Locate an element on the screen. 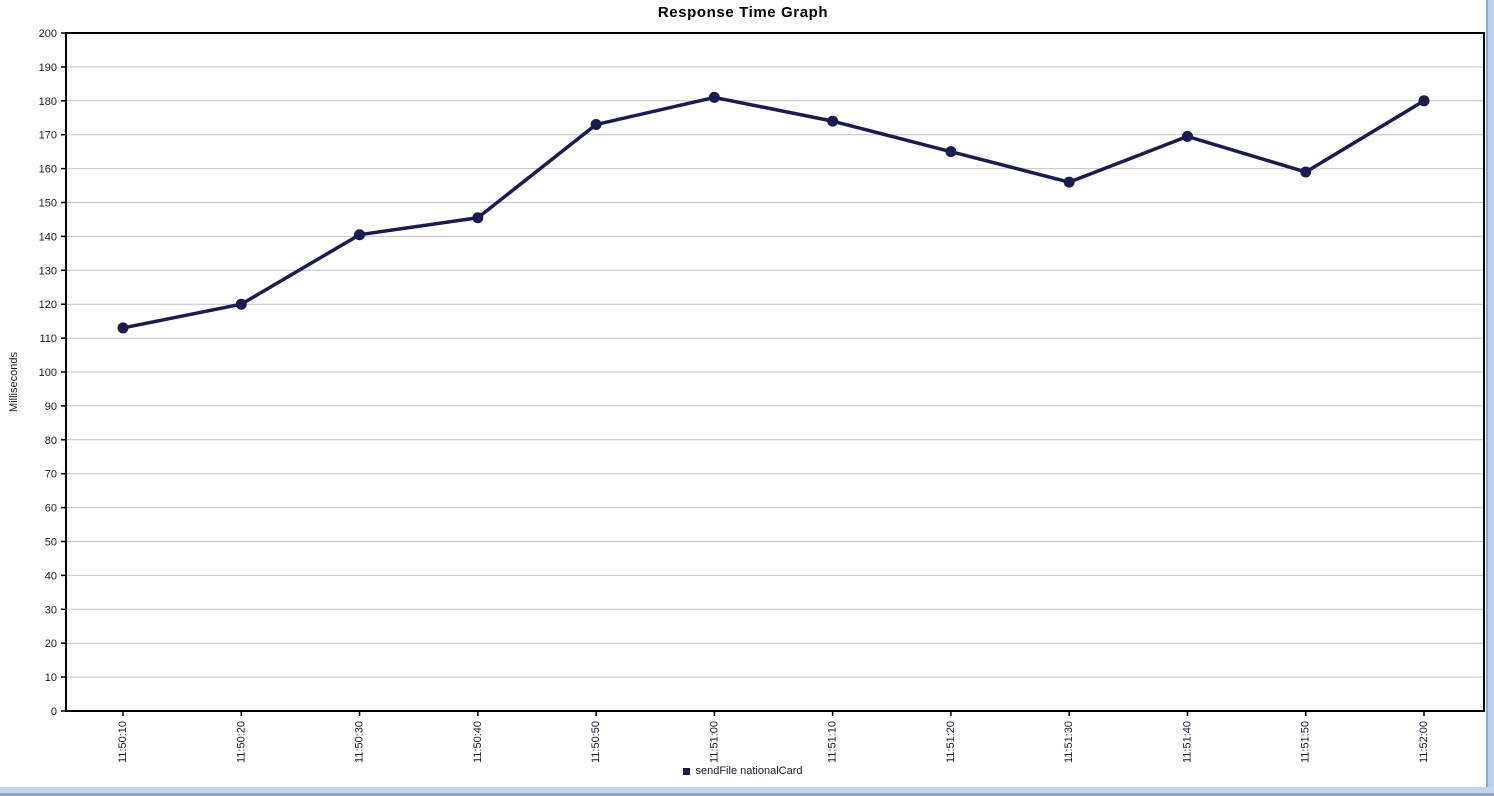 This screenshot has height=796, width=1494. y-tick-label: 130 is located at coordinates (48, 271).